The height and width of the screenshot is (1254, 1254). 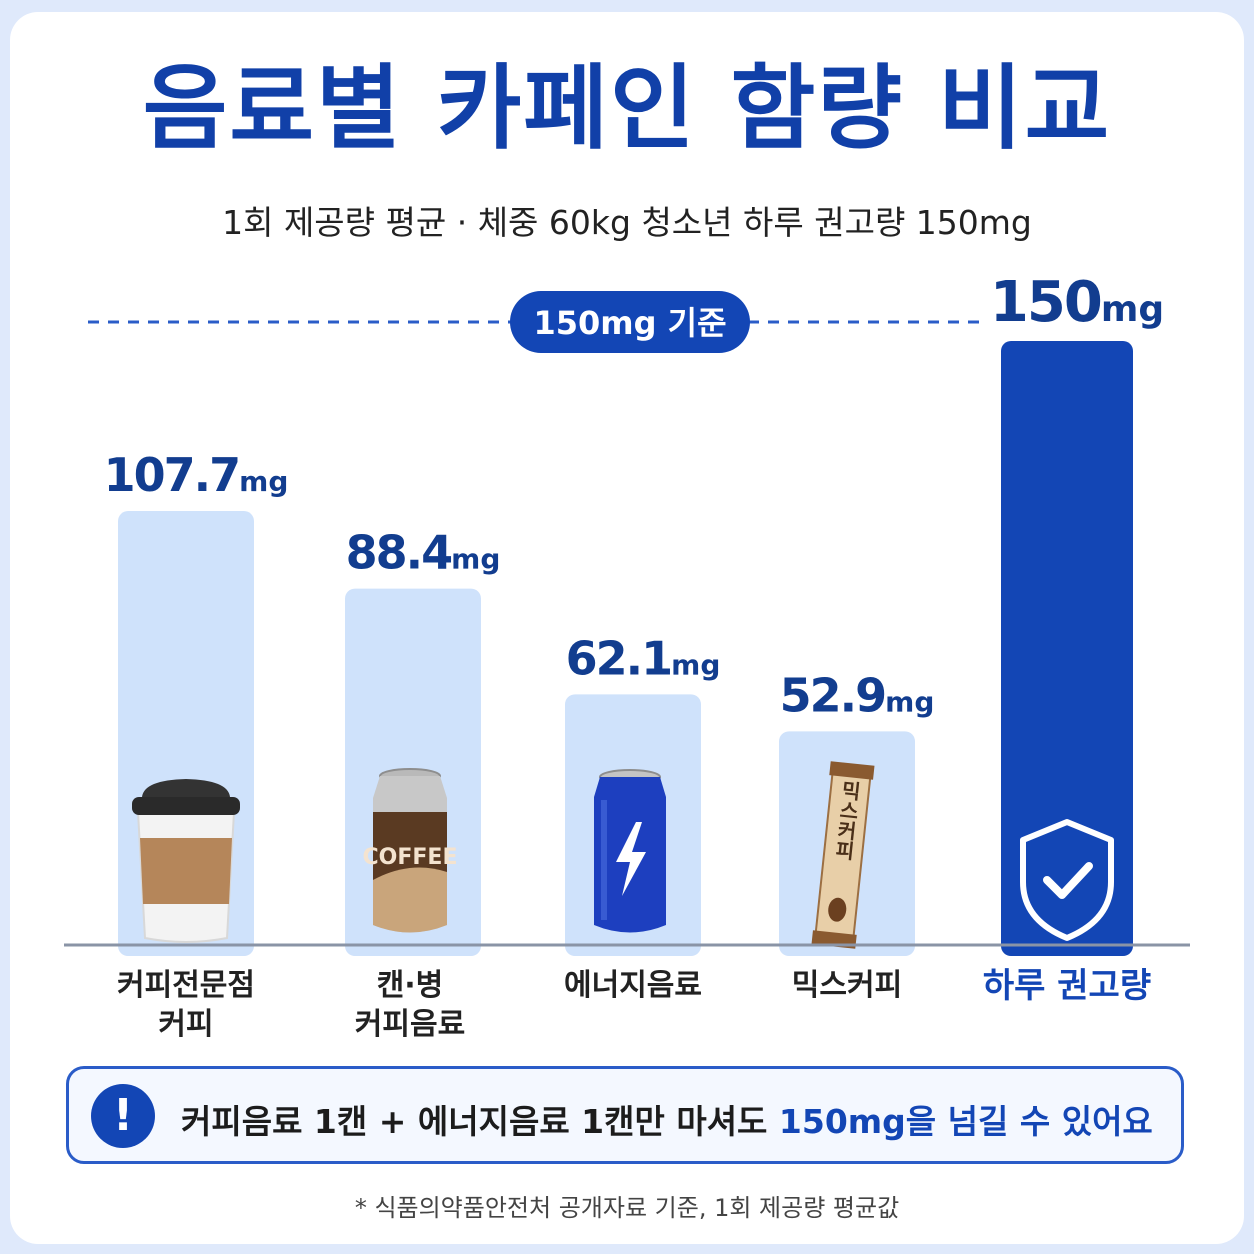 What do you see at coordinates (410, 857) in the screenshot?
I see `can-text: COFFEE` at bounding box center [410, 857].